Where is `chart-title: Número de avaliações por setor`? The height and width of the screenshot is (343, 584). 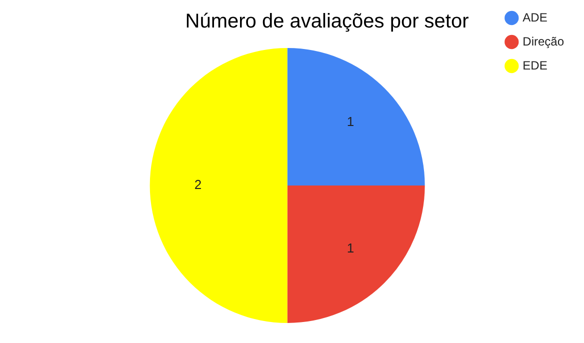 chart-title: Número de avaliações por setor is located at coordinates (327, 21).